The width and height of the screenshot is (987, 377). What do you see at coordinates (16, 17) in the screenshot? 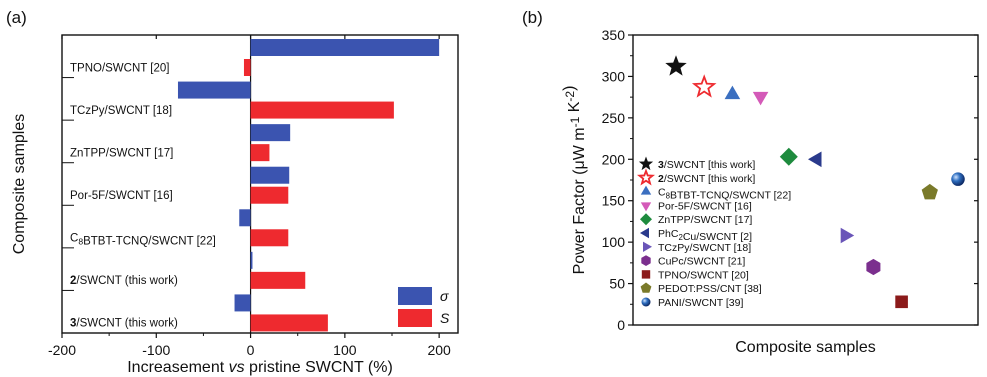
I see `panel-label-a: (a)` at bounding box center [16, 17].